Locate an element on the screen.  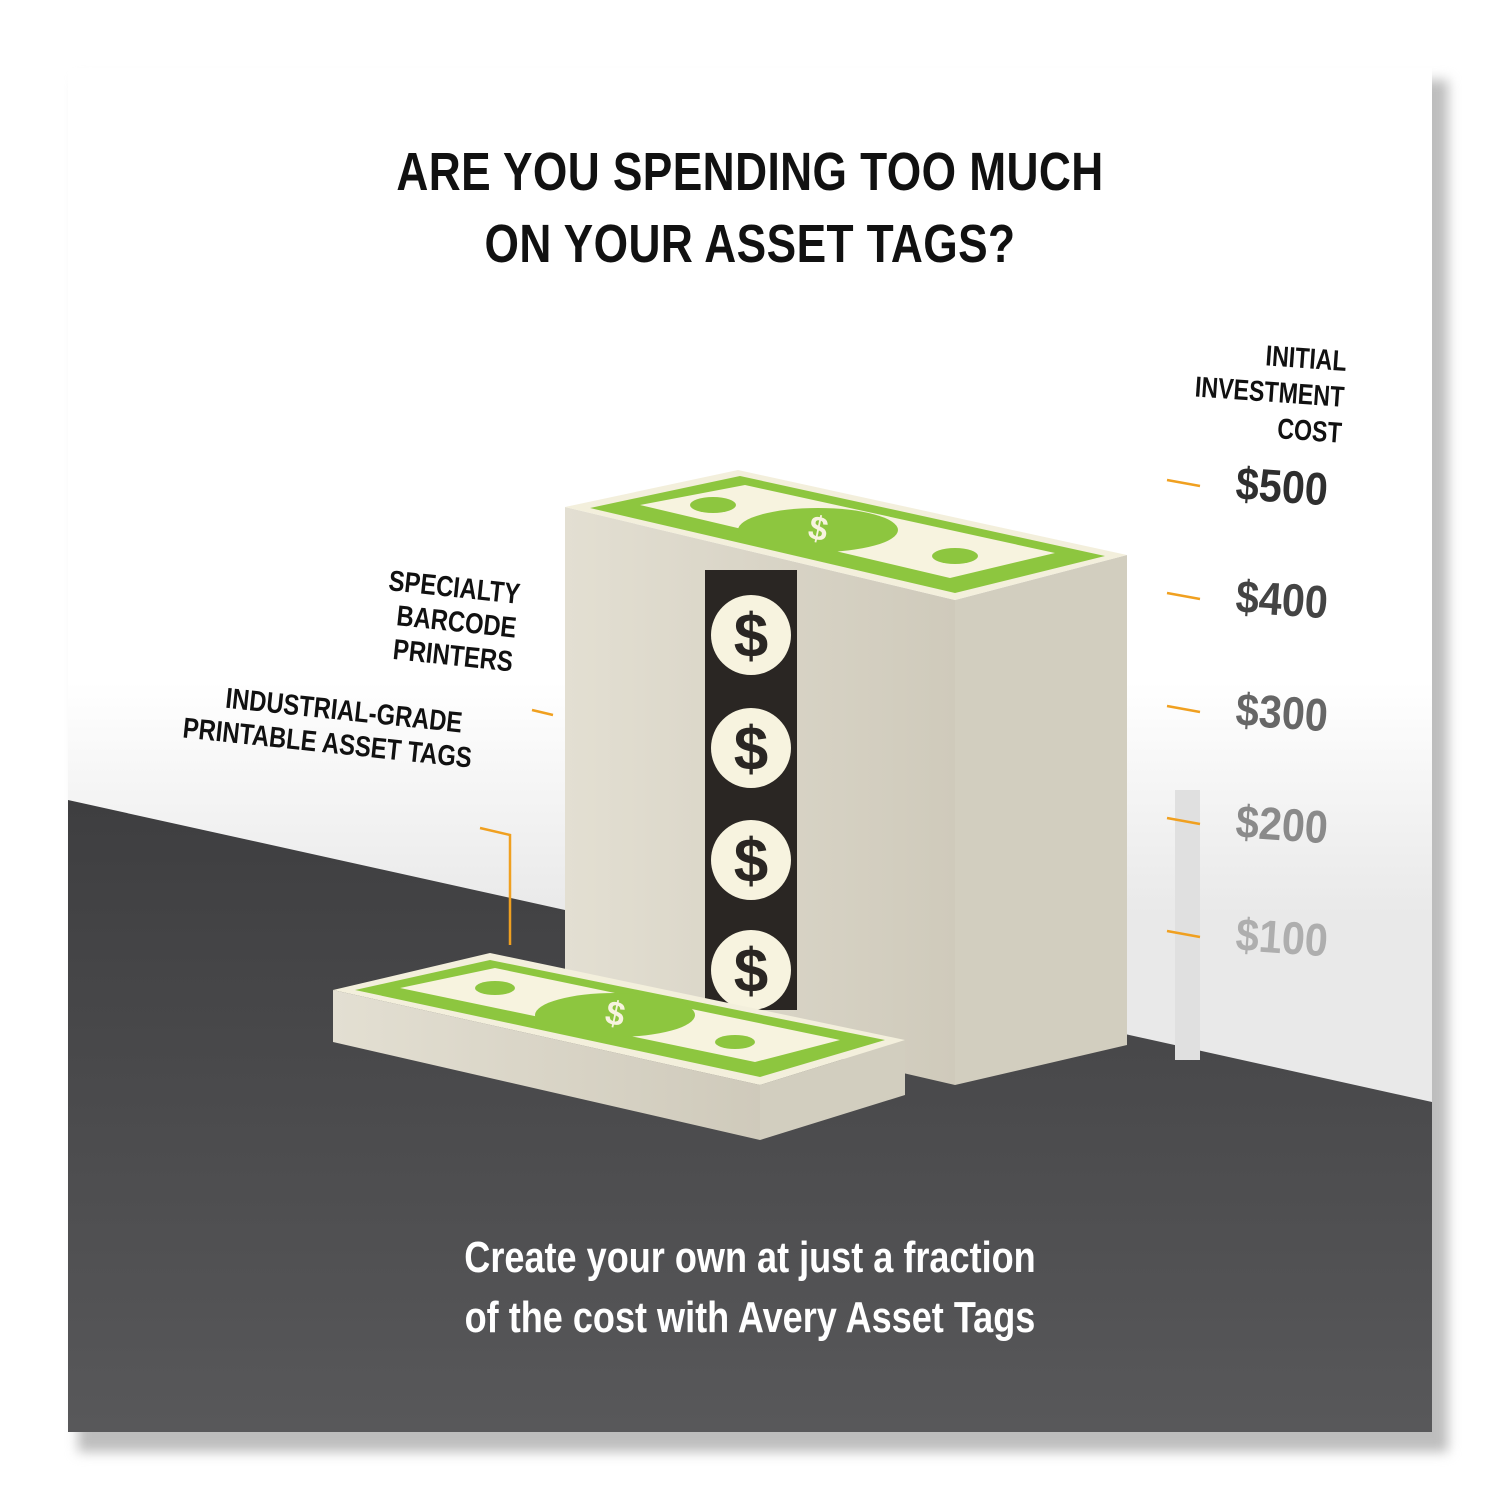
tick-label-400: $400 is located at coordinates (1282, 599).